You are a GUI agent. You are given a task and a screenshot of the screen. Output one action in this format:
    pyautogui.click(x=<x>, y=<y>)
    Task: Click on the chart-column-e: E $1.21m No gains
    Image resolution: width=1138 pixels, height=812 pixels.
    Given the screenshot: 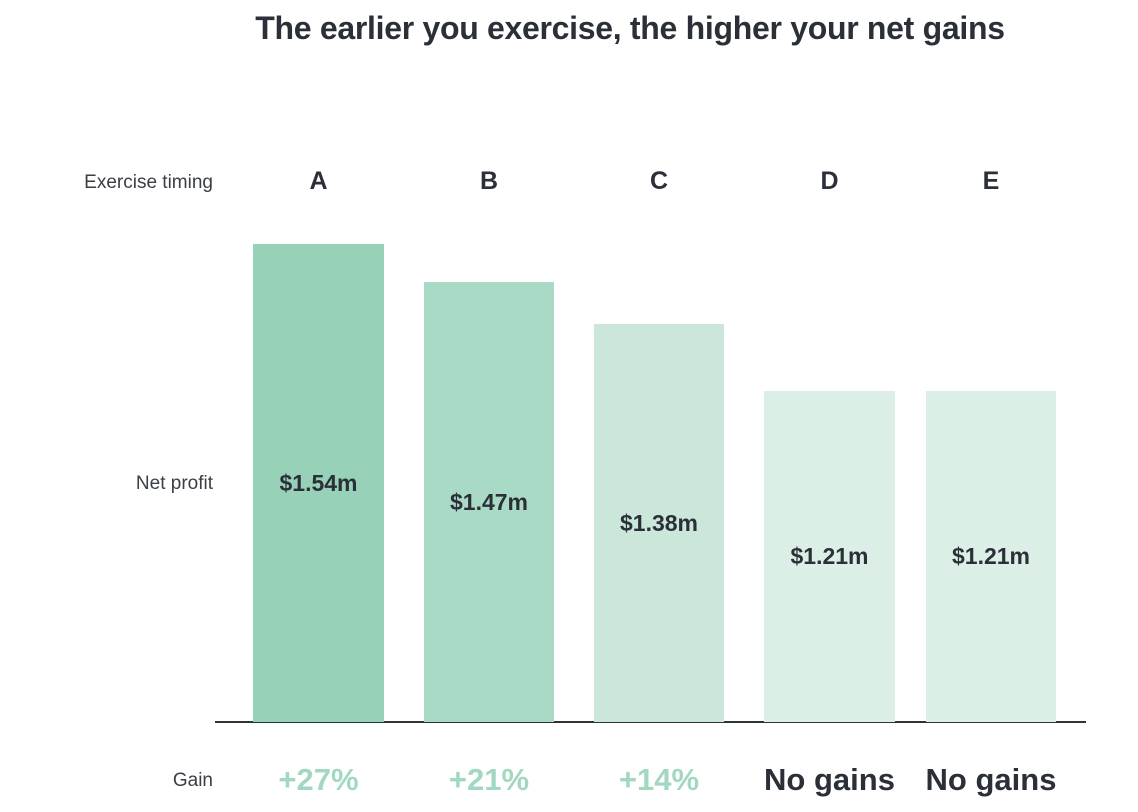 What is the action you would take?
    pyautogui.click(x=991, y=406)
    